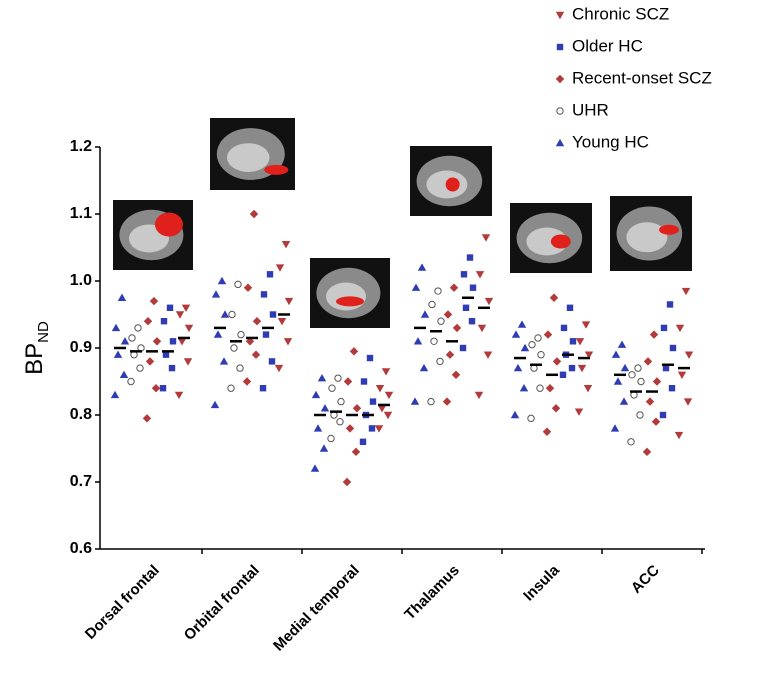 The height and width of the screenshot is (690, 760). What do you see at coordinates (81, 414) in the screenshot?
I see `y-tick-label: 0.8` at bounding box center [81, 414].